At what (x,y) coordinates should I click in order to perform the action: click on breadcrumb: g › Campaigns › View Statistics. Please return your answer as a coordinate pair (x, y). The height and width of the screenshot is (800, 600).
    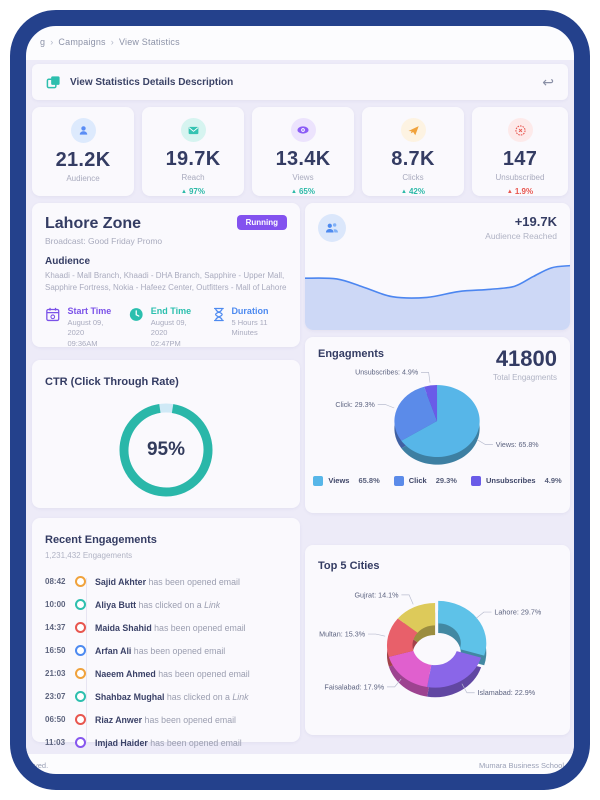
    Looking at the image, I should click on (110, 42).